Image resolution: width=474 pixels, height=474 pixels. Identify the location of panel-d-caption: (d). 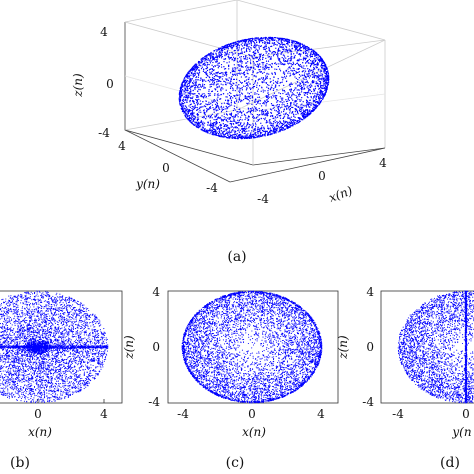
(450, 463).